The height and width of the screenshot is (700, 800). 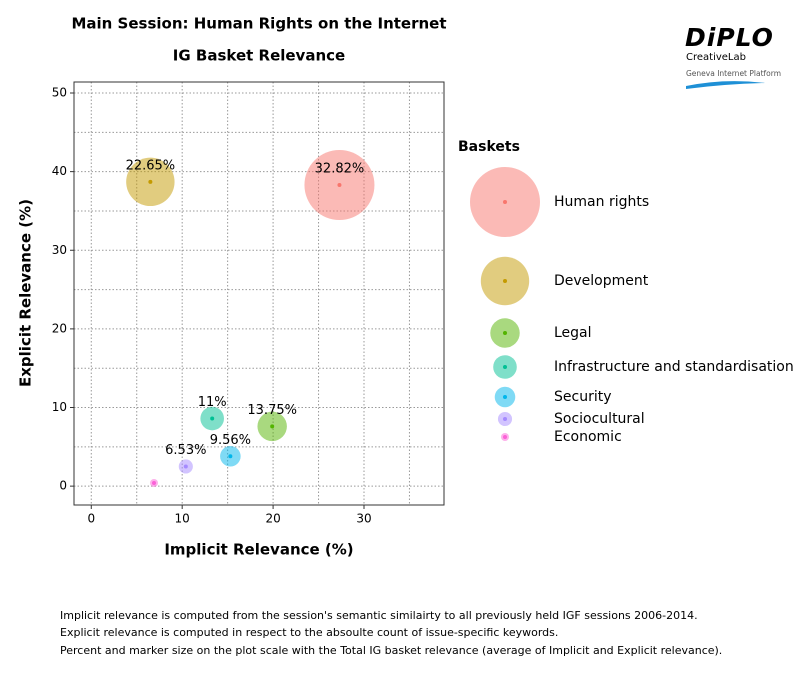 What do you see at coordinates (733, 73) in the screenshot?
I see `logo-platform: Geneva Internet Platform` at bounding box center [733, 73].